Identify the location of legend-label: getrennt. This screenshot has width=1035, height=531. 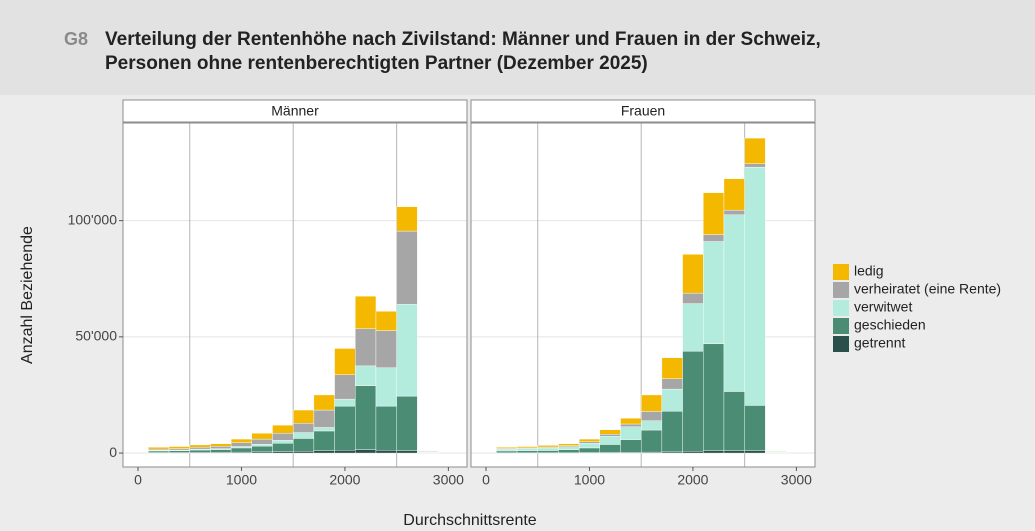
(879, 343).